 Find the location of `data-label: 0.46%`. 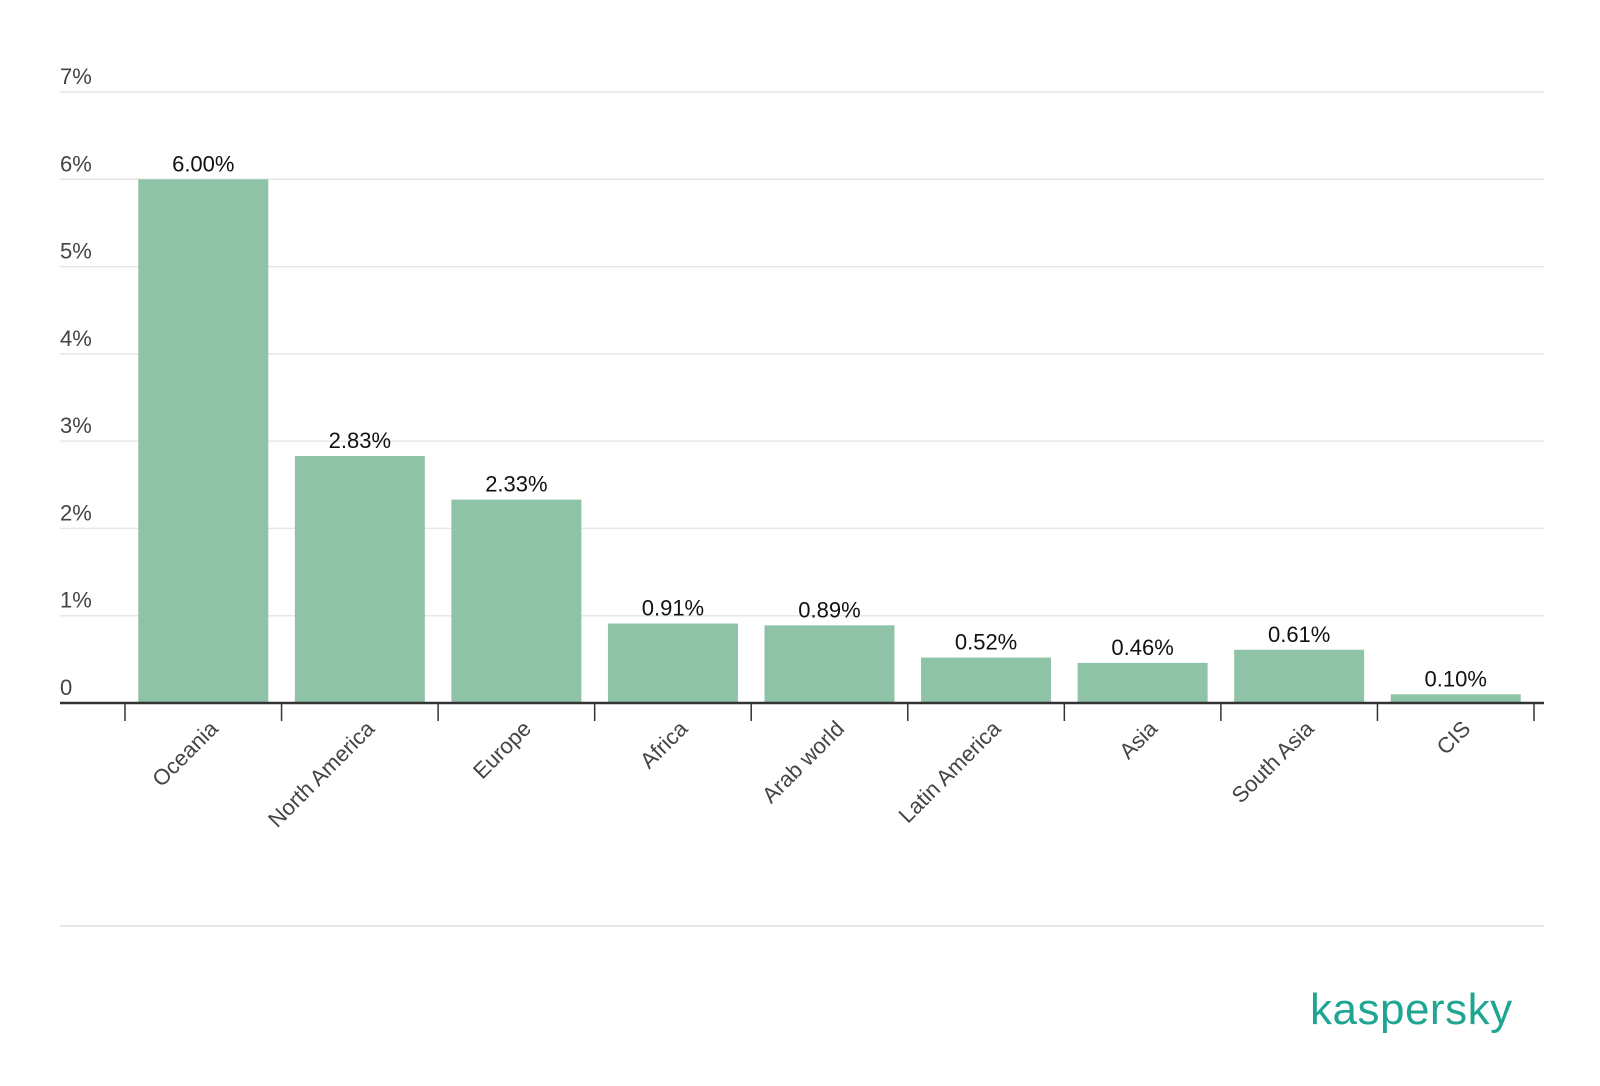

data-label: 0.46% is located at coordinates (1142, 647).